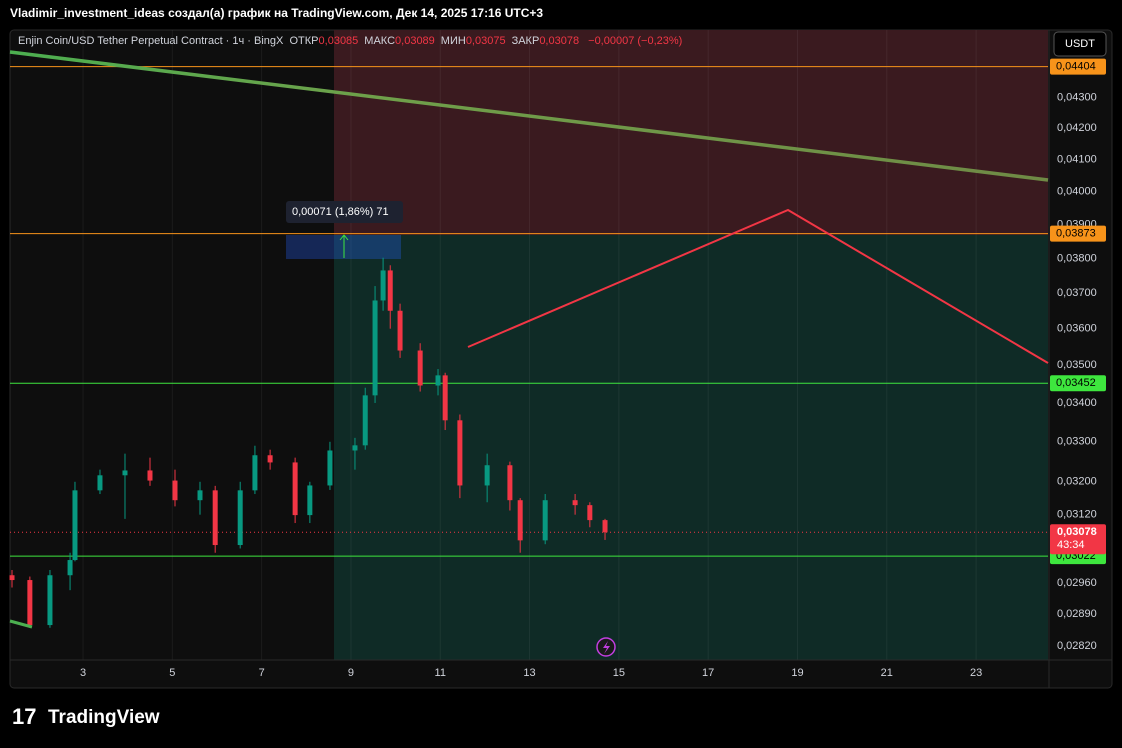  Describe the element at coordinates (887, 673) in the screenshot. I see `x-tick-label: 21` at that location.